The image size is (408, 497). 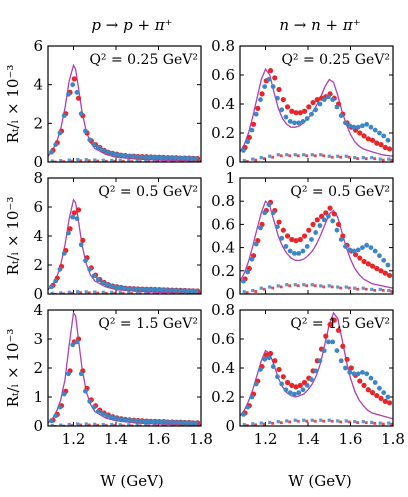 I want to click on panel-3: 0 0.2 0.4 0.6 0.8 1 Q² = 0.5 GeV², so click(x=302, y=236).